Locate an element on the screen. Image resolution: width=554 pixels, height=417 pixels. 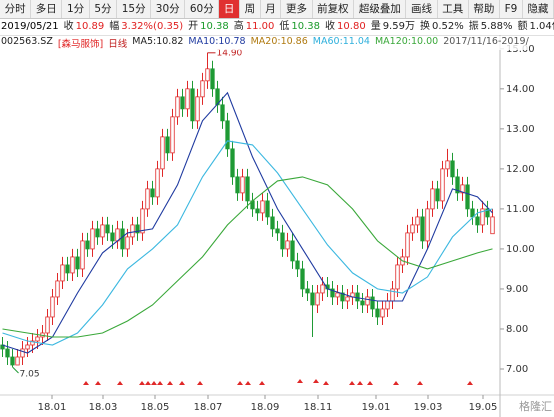
event-markers is located at coordinates (278, 382).